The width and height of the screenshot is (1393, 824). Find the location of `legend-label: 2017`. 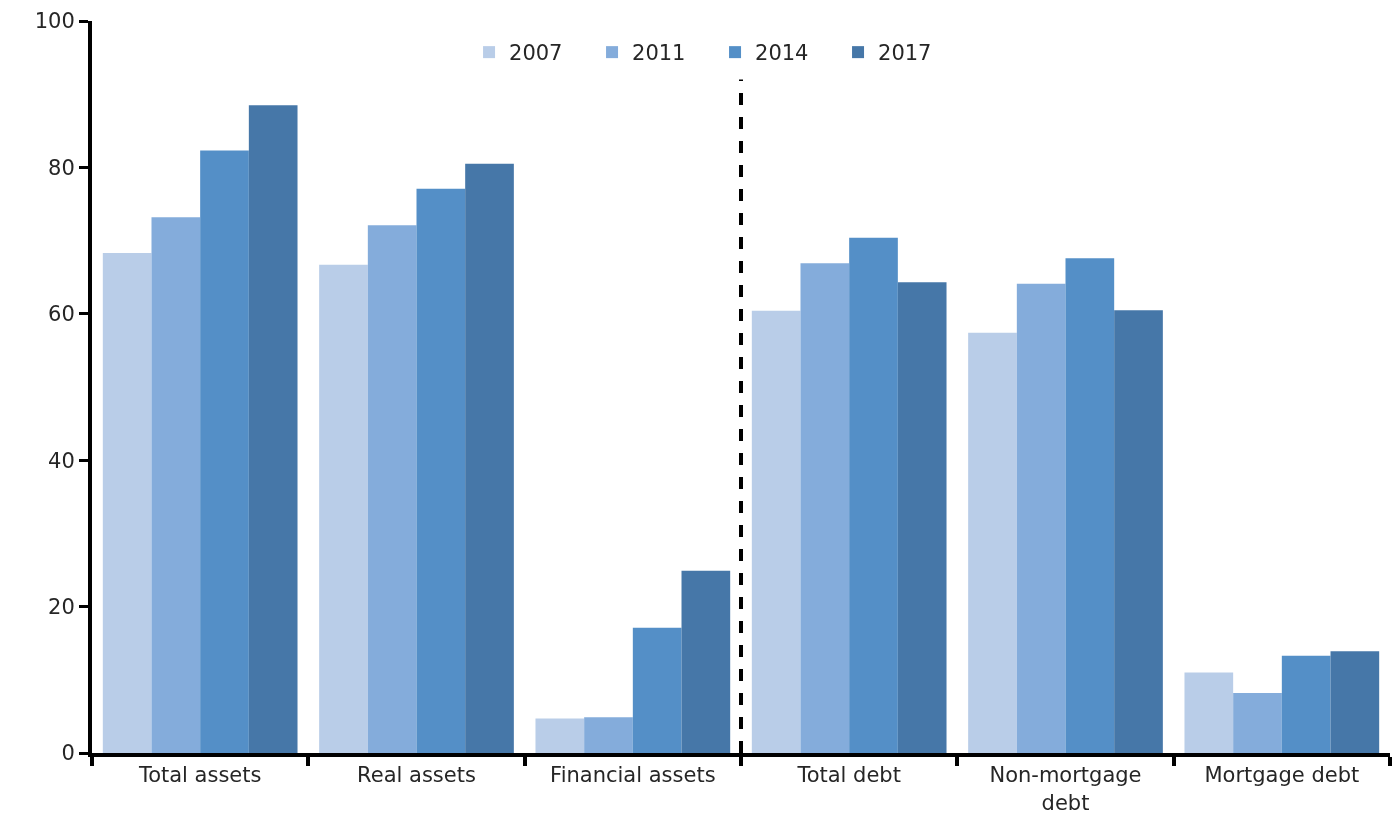

legend-label: 2017 is located at coordinates (905, 53).